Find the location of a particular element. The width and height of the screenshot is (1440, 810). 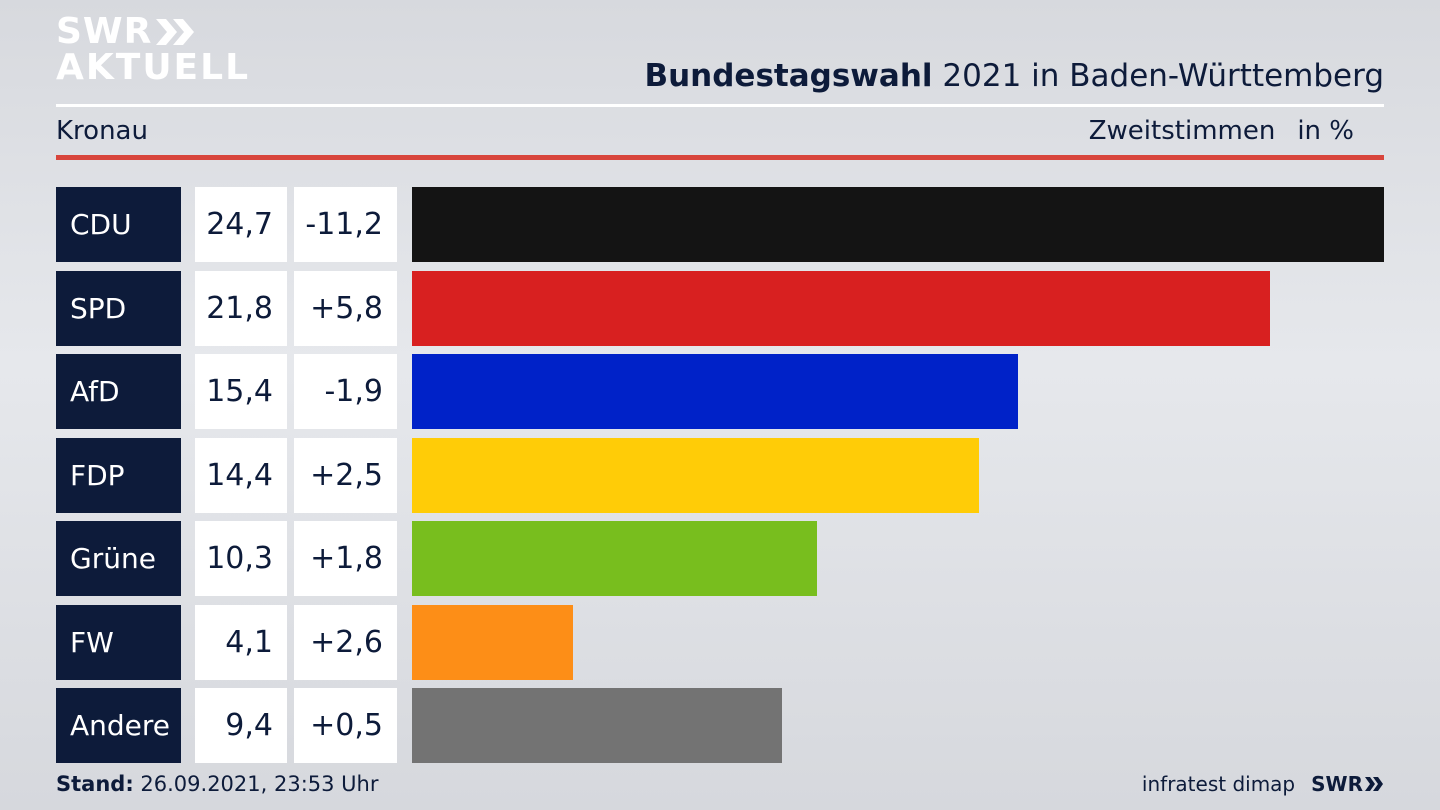

party-label: CDU is located at coordinates (118, 224).